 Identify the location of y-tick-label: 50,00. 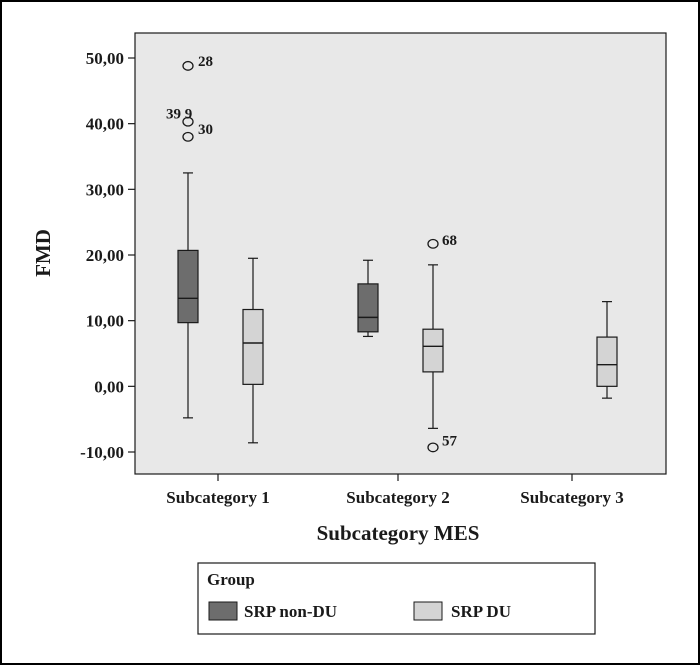
(105, 58).